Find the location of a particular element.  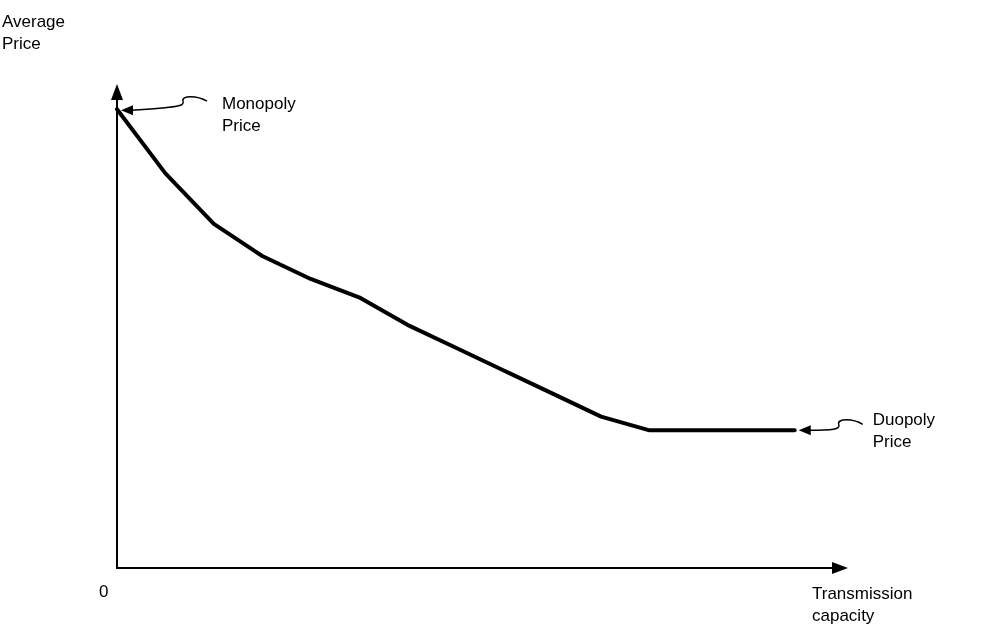

x-axis-title: Transmission capacity is located at coordinates (865, 604).